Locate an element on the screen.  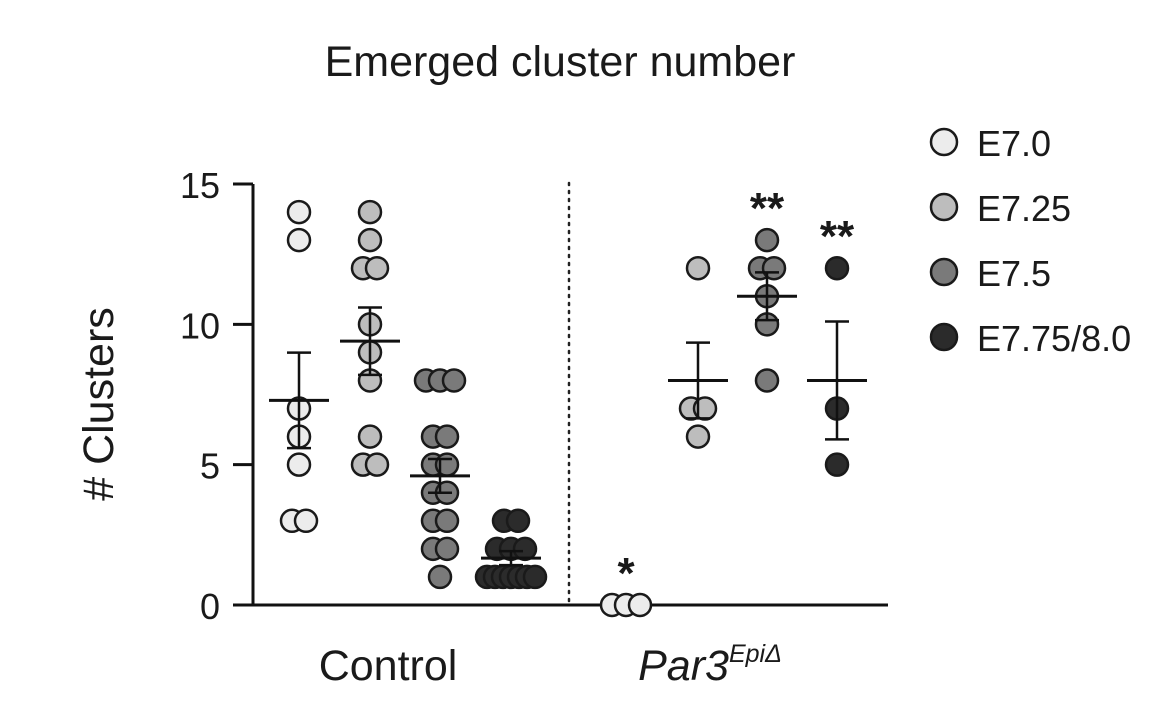
legend-item: E7.5 is located at coordinates (990, 273).